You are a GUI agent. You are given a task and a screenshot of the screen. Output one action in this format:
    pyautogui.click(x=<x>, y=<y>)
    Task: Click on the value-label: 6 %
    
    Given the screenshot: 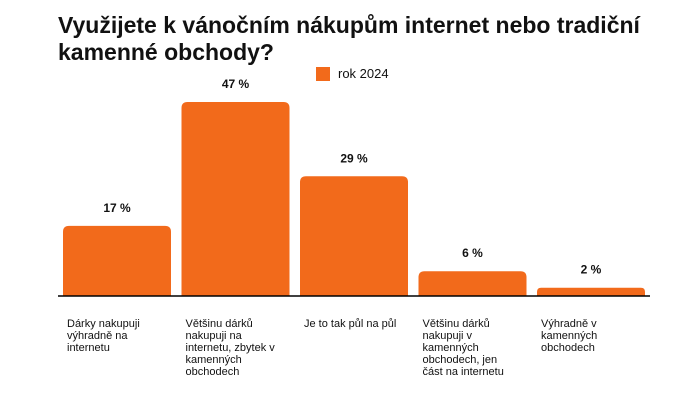 What is the action you would take?
    pyautogui.click(x=472, y=253)
    